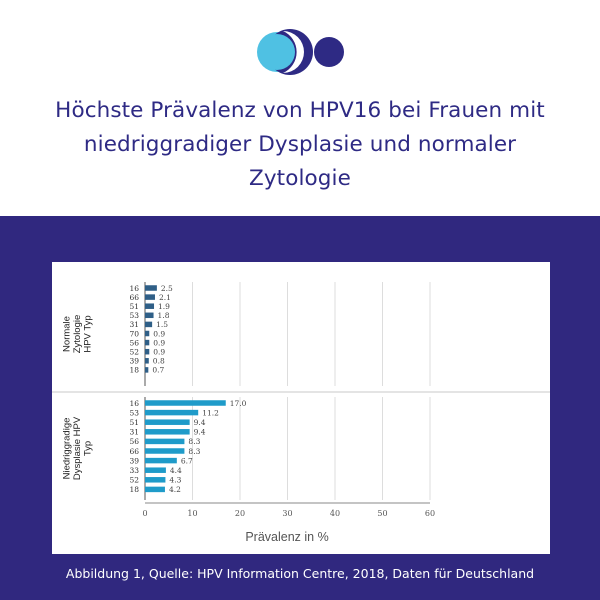 The height and width of the screenshot is (600, 600). What do you see at coordinates (335, 513) in the screenshot?
I see `x-tick-label: 40` at bounding box center [335, 513].